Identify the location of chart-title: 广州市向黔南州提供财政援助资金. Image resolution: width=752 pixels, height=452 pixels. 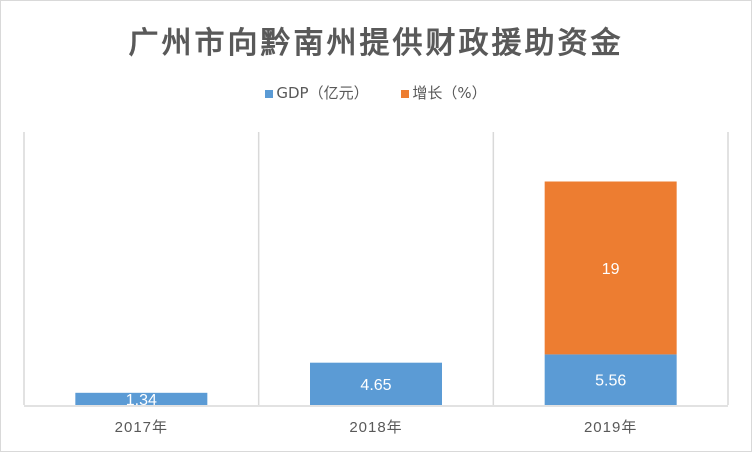
(376, 43).